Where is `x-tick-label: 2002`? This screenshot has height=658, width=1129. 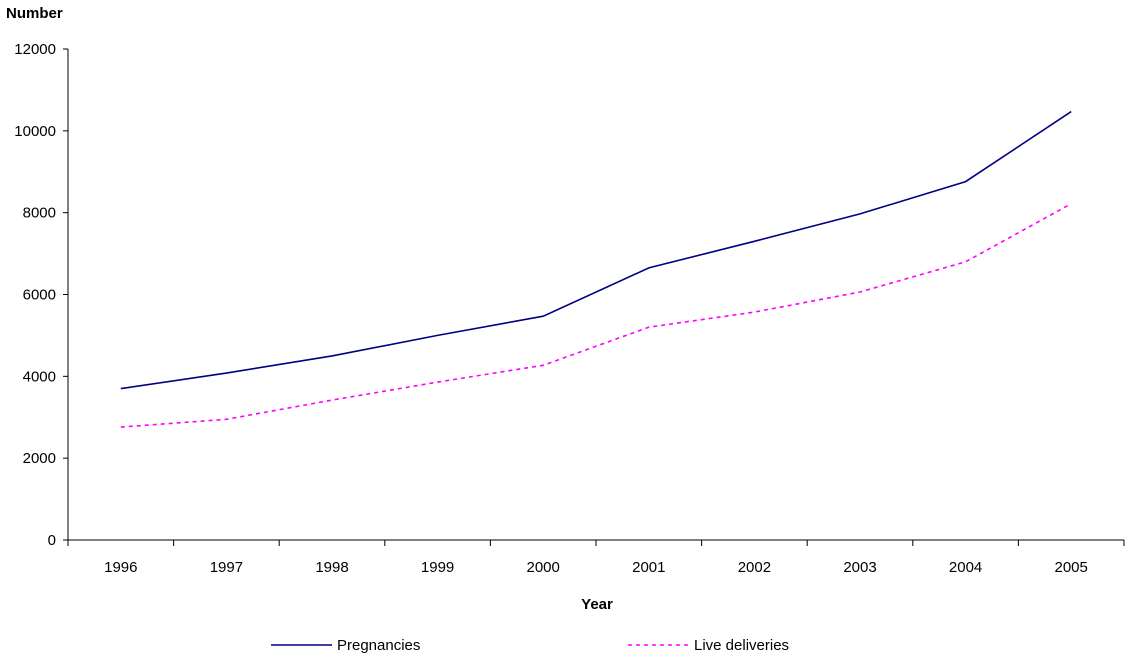 x-tick-label: 2002 is located at coordinates (754, 567).